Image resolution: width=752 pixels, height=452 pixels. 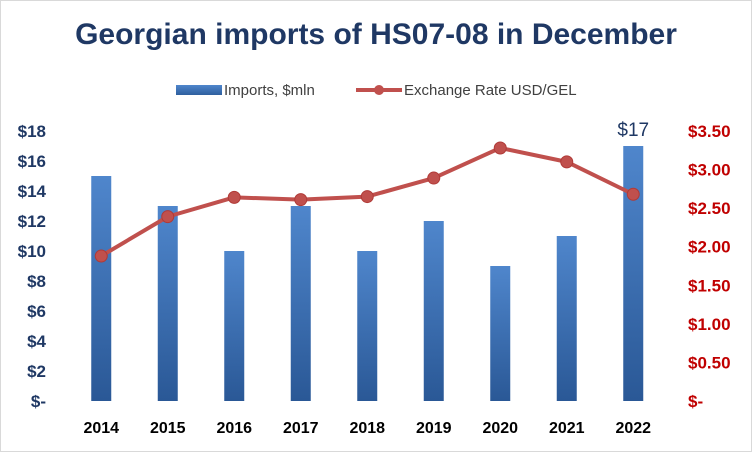 I want to click on y-right-tick-label: $3.50, so click(x=709, y=131).